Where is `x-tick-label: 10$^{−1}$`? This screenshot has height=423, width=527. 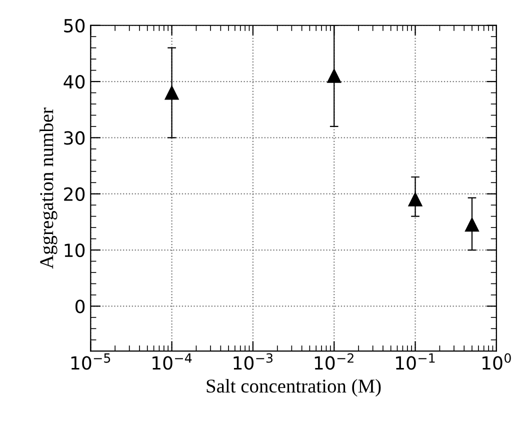
x-tick-label: 10$^{−1}$ is located at coordinates (415, 361).